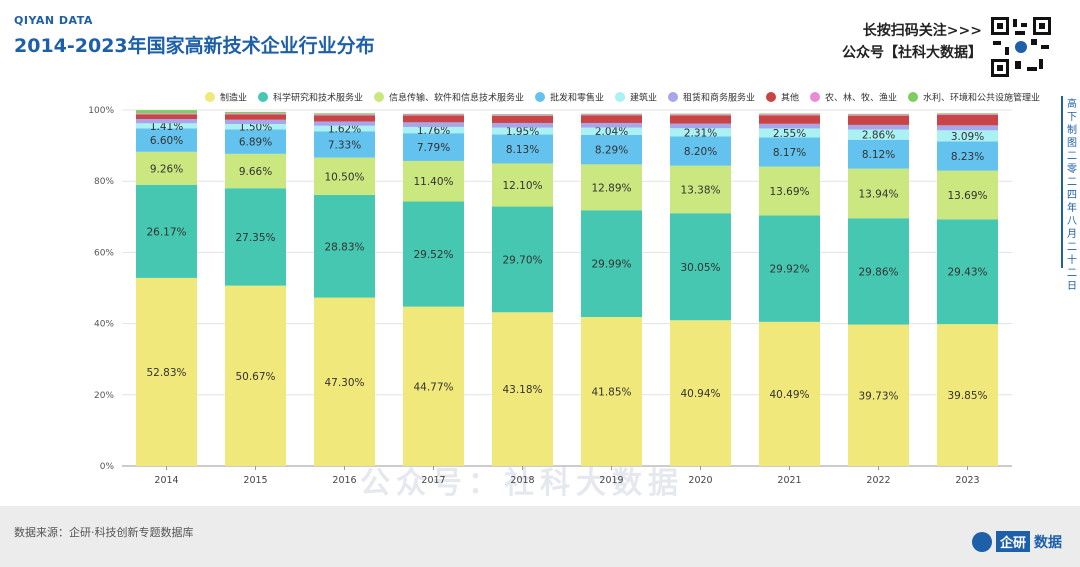  Describe the element at coordinates (1021, 47) in the screenshot. I see `qr-code-image` at that location.